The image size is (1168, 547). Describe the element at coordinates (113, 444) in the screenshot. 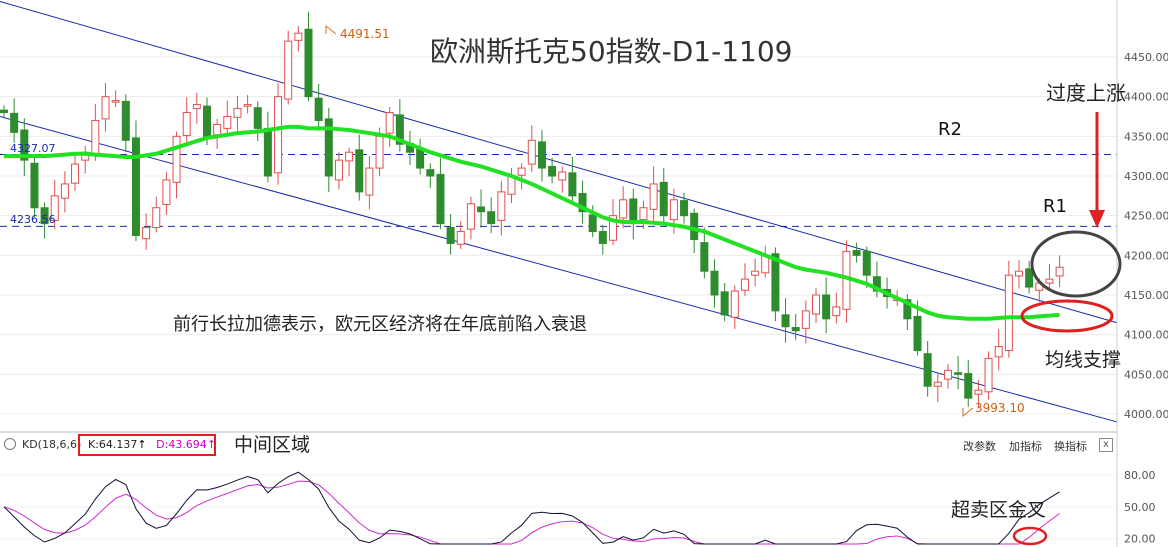

I see `k-value: K:64.137` at that location.